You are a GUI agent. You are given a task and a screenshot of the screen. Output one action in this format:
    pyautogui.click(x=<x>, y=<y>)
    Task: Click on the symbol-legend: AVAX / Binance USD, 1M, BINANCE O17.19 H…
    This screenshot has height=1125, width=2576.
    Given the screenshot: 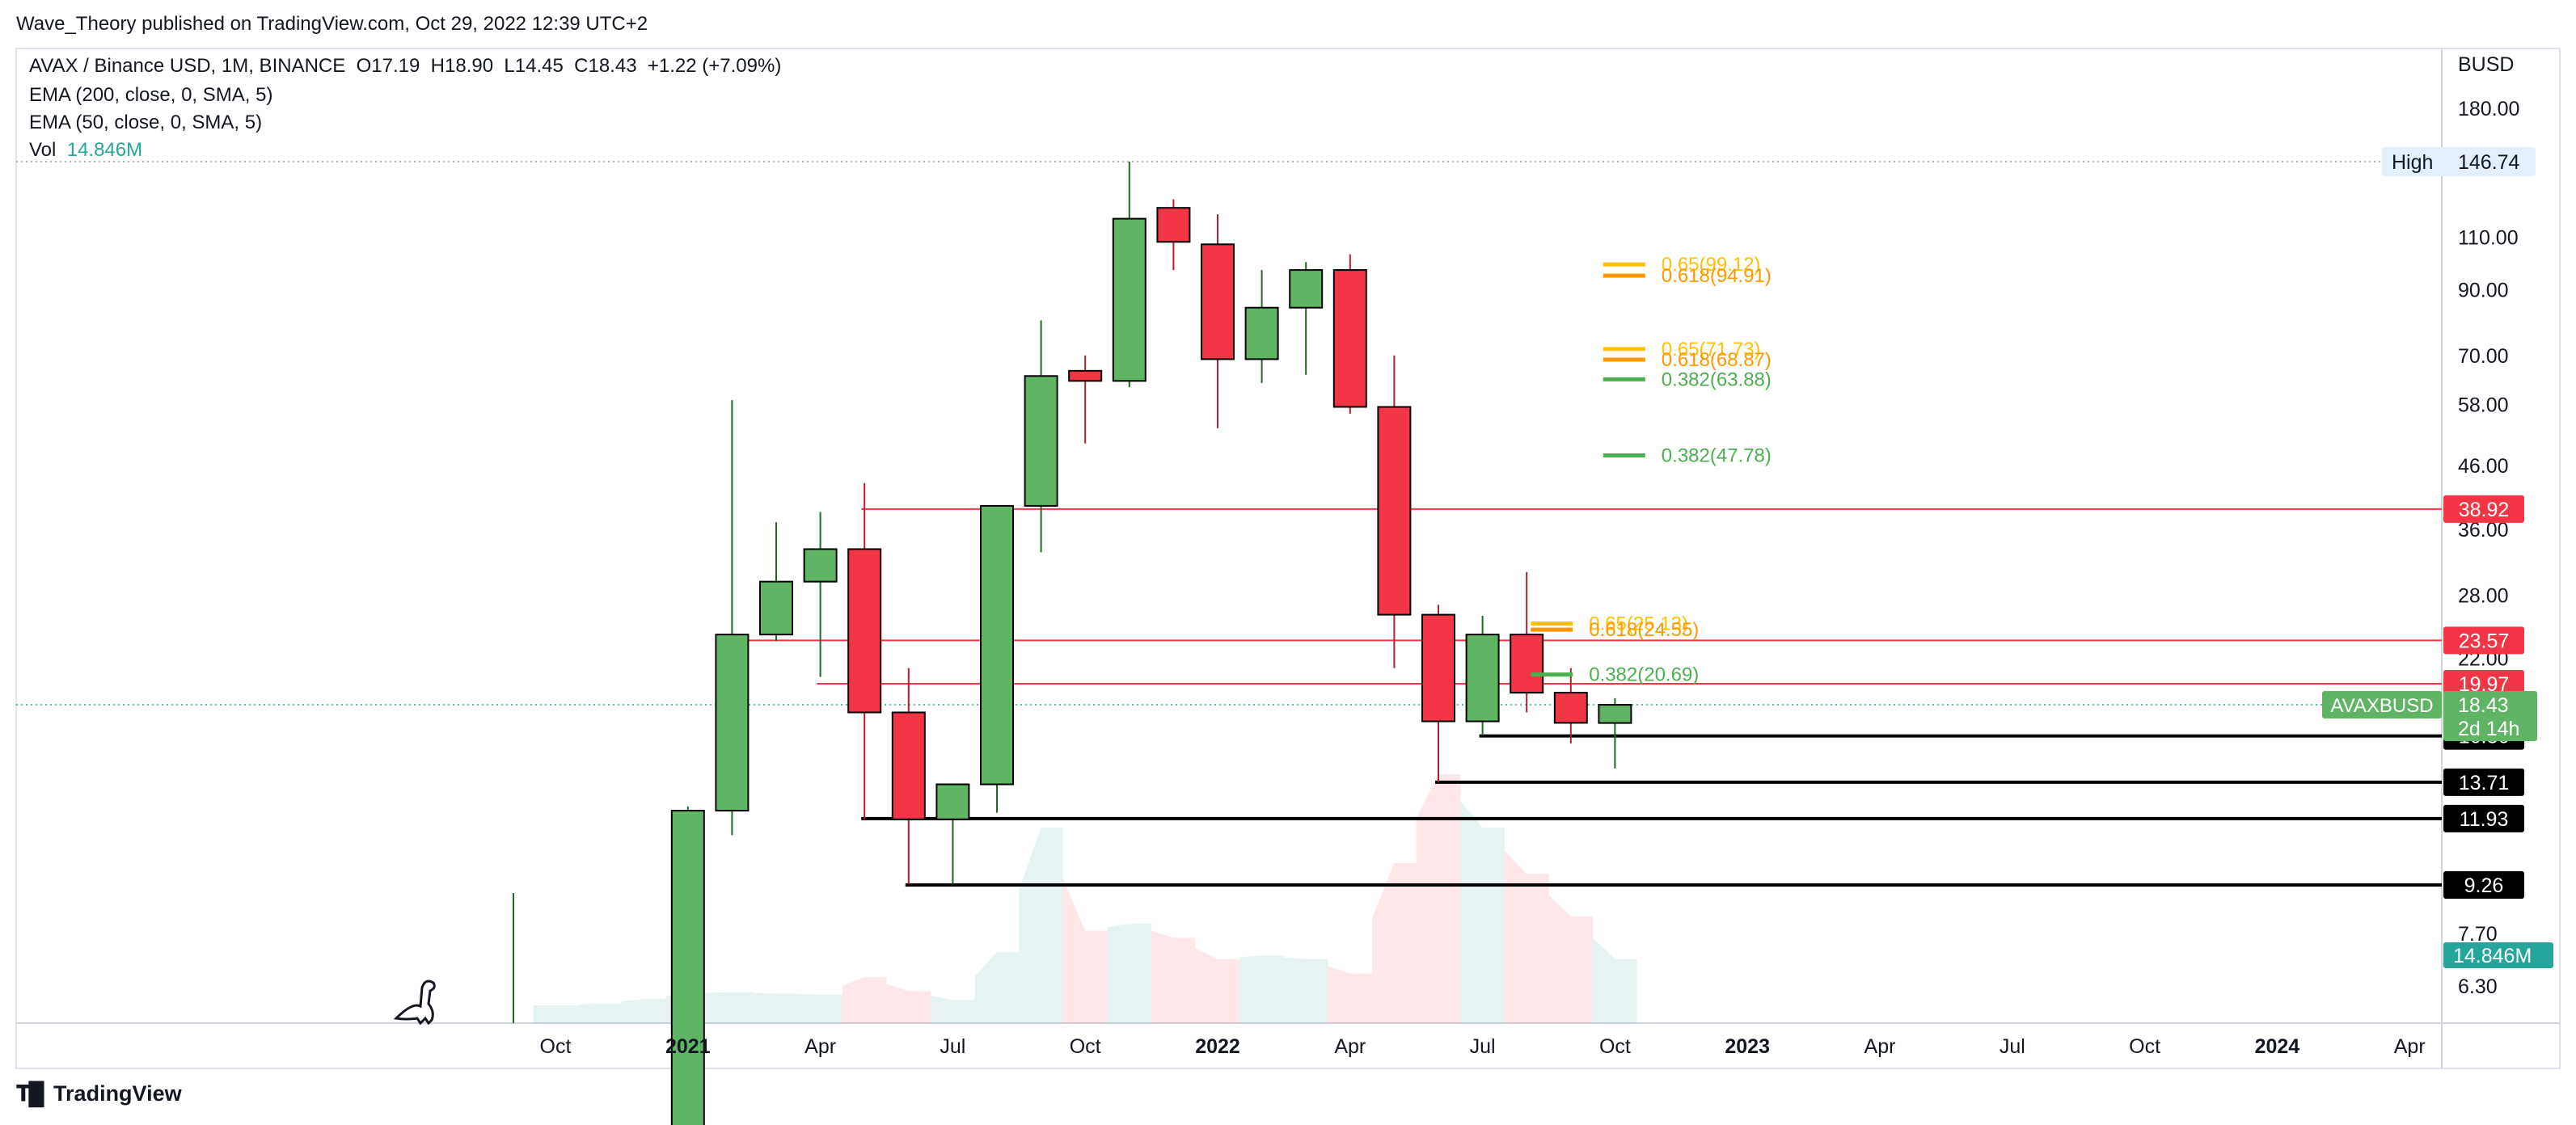 What is the action you would take?
    pyautogui.click(x=405, y=66)
    